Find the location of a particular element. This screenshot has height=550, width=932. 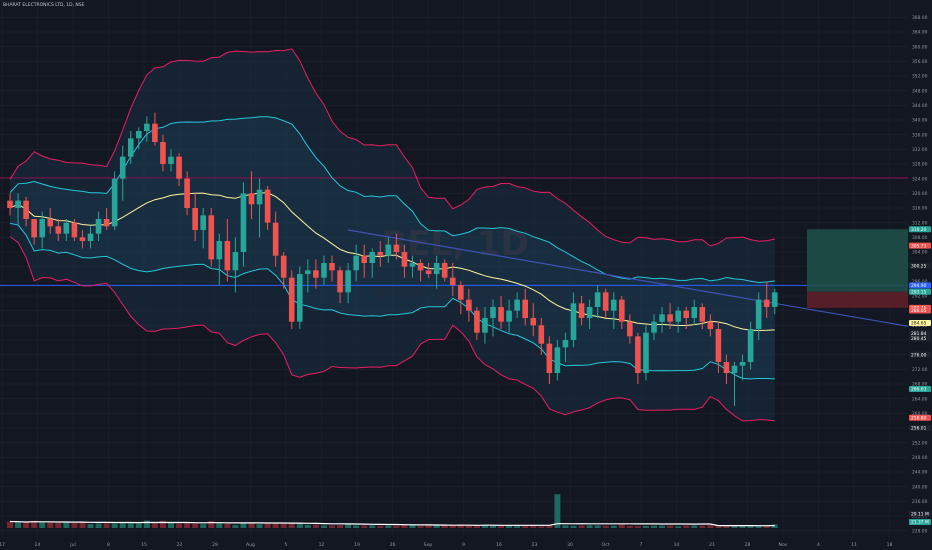

price-tick-label: 360.00 is located at coordinates (920, 47).